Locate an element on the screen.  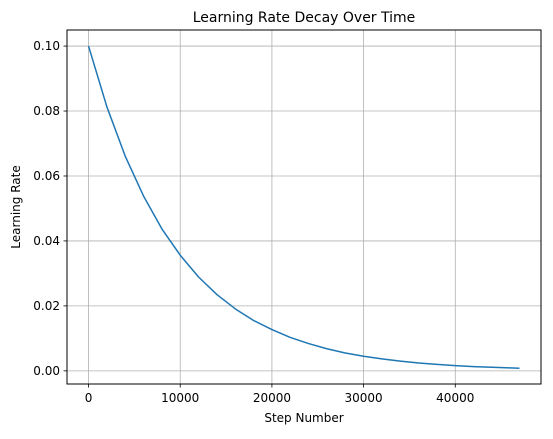
y-tick-label: 0.00 is located at coordinates (46, 371).